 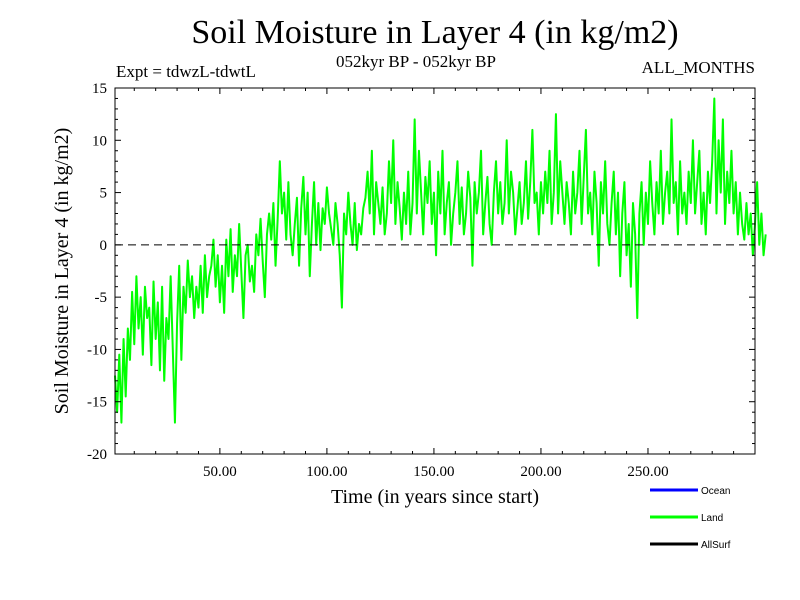 I want to click on y-tick-label: -15, so click(x=97, y=403).